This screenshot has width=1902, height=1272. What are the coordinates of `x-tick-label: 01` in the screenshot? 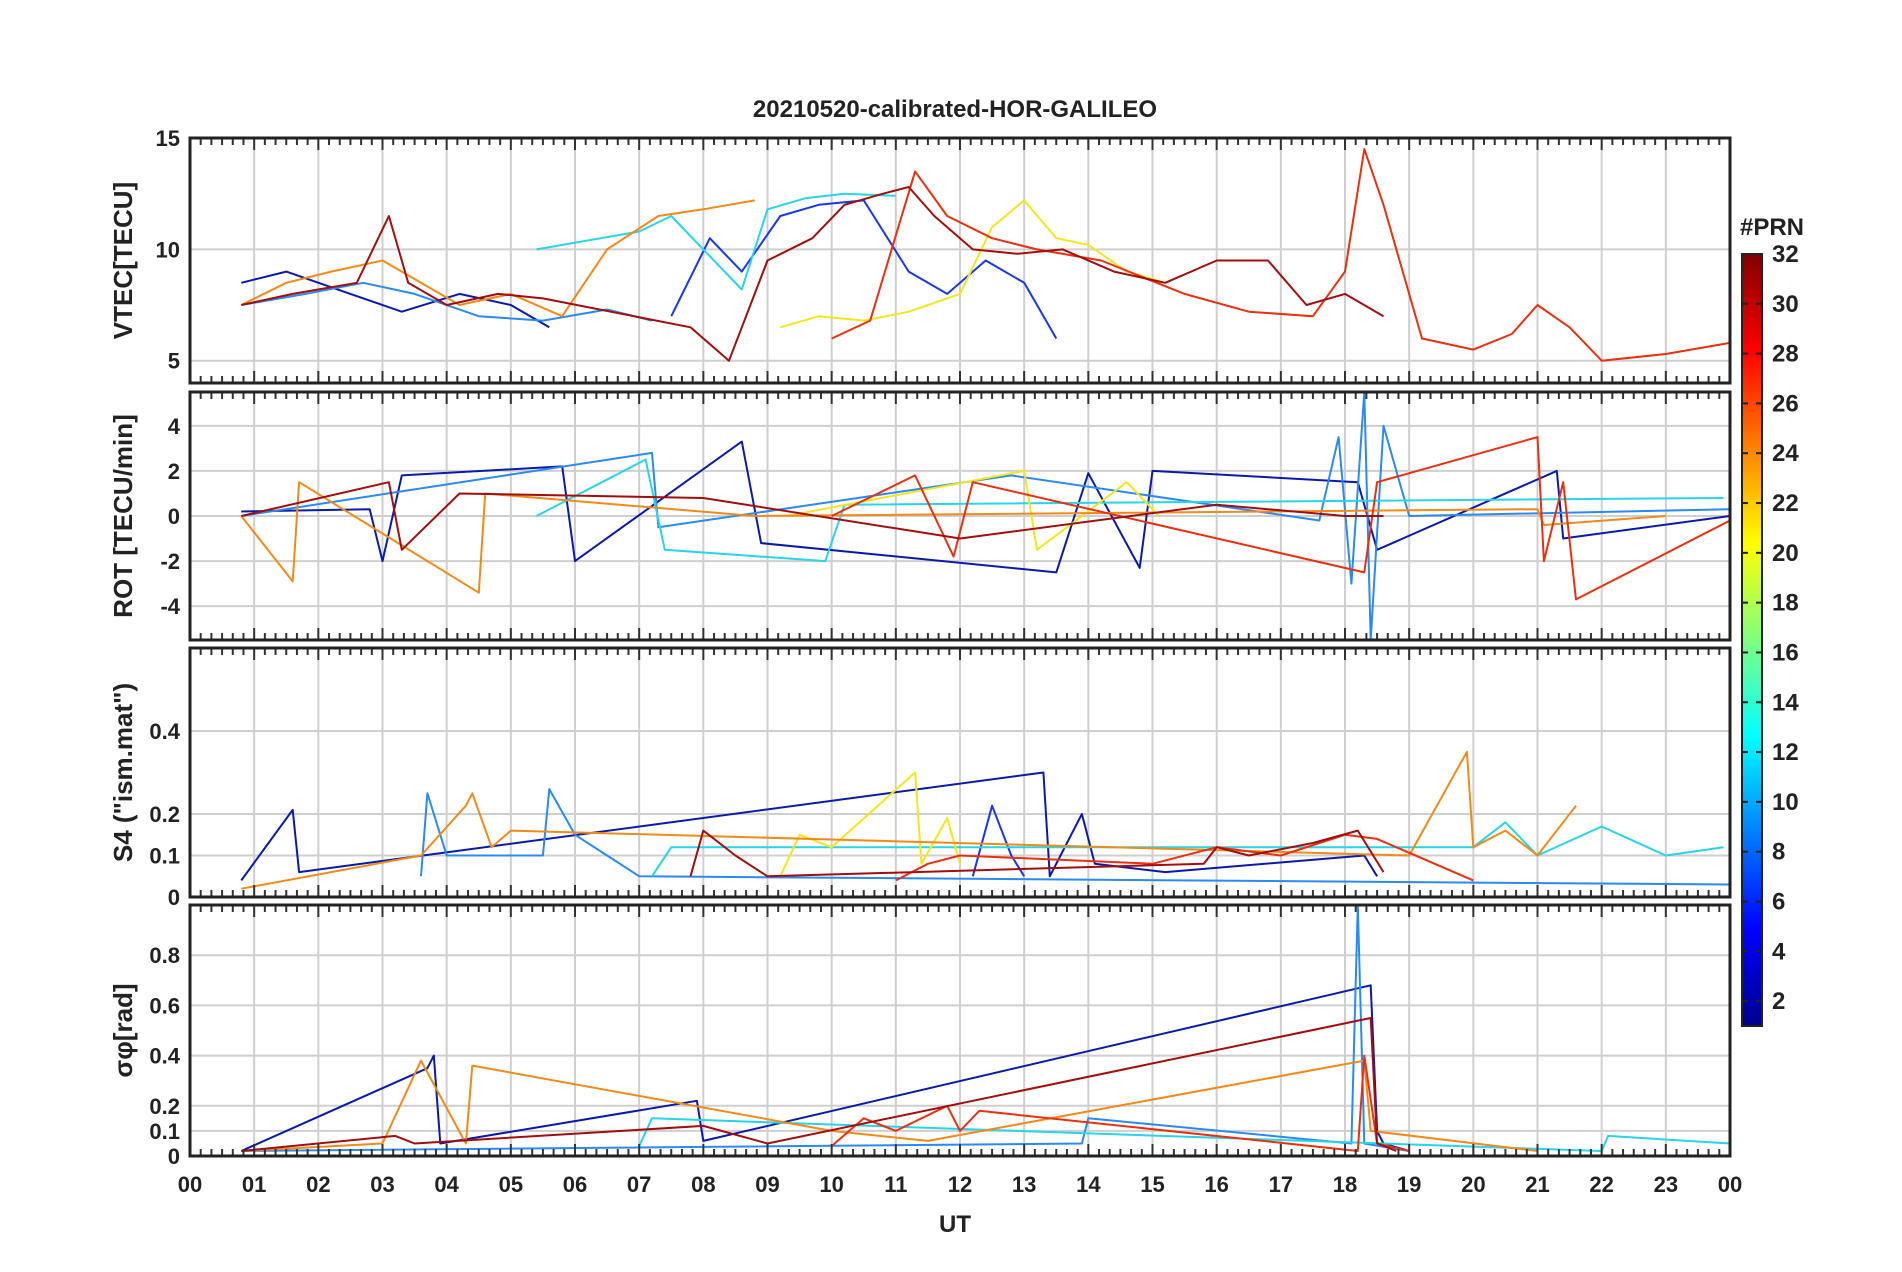 It's located at (254, 1184).